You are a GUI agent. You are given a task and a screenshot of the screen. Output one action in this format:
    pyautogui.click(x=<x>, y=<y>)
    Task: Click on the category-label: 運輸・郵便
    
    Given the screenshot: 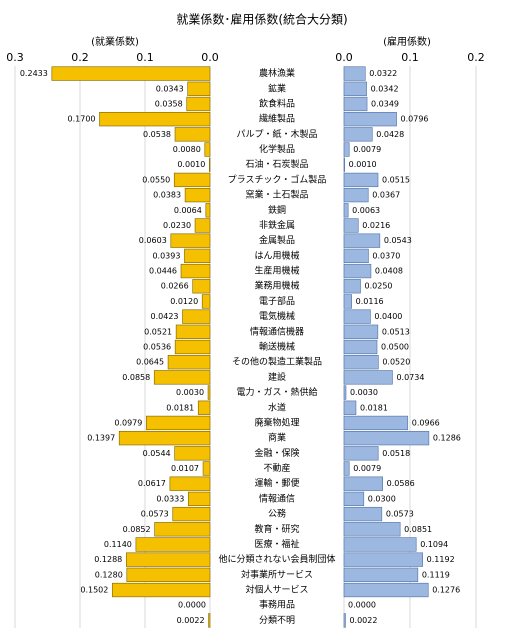 What is the action you would take?
    pyautogui.click(x=276, y=483)
    